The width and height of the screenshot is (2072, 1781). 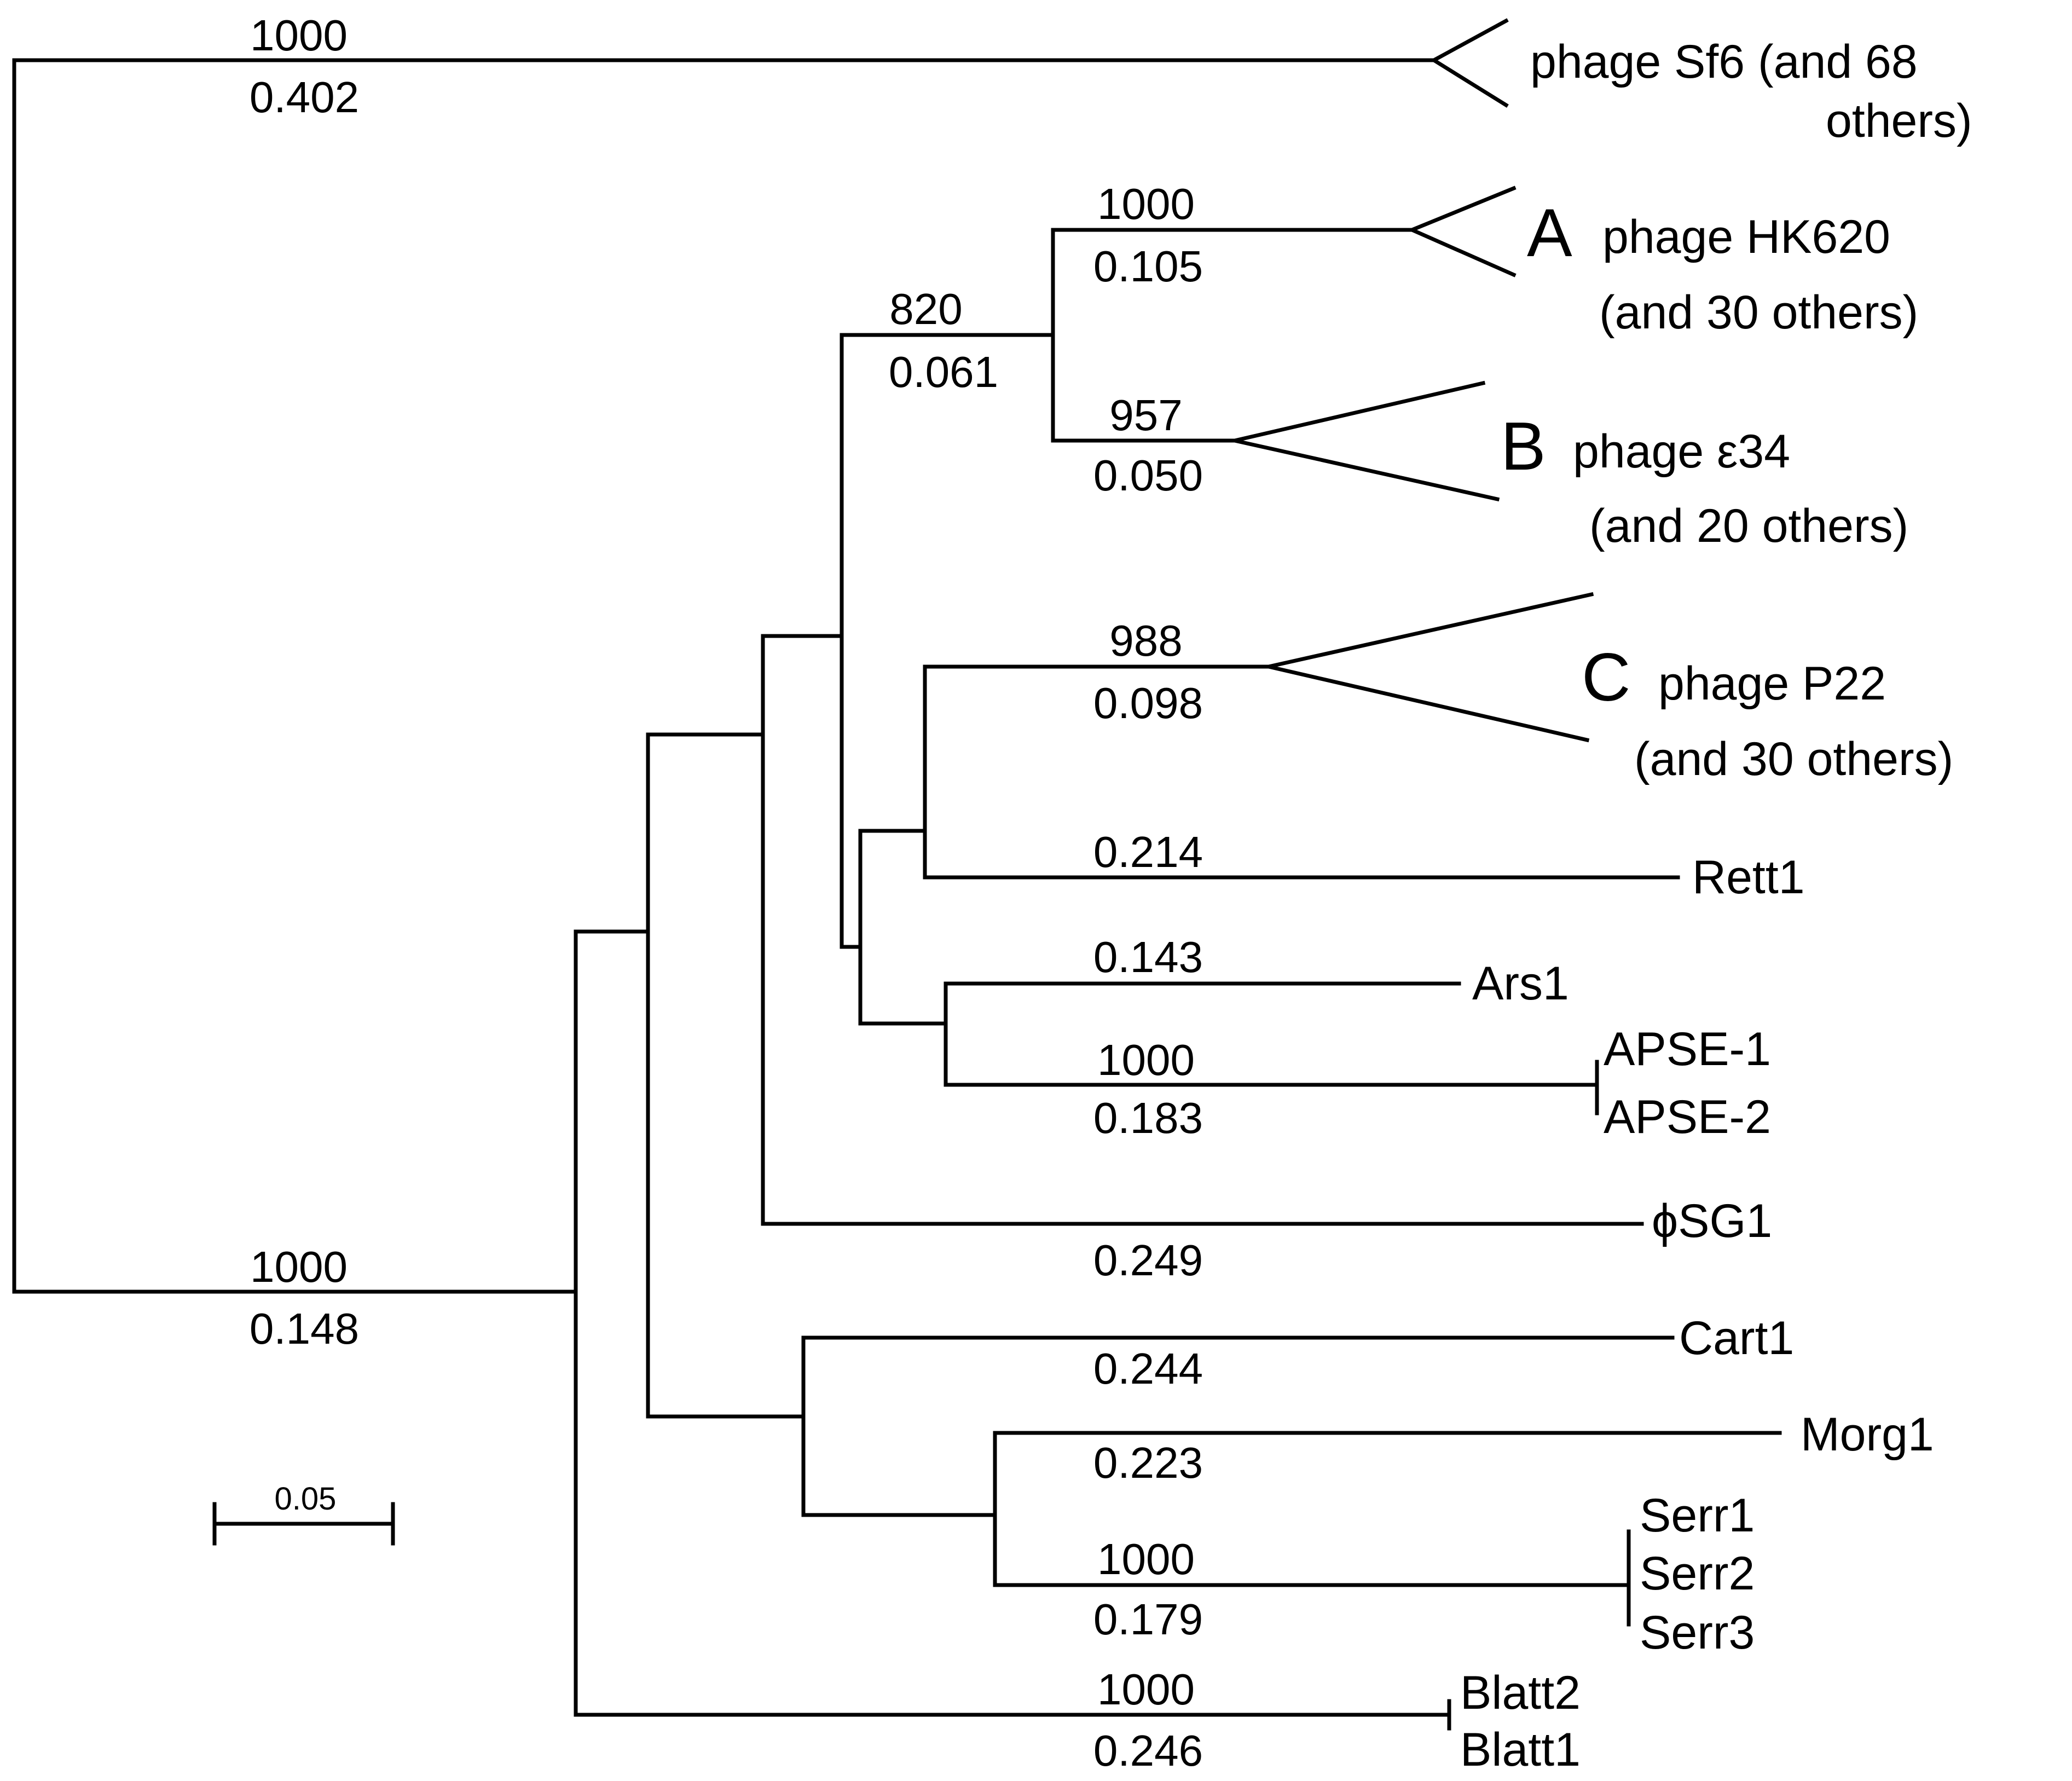 What do you see at coordinates (1697, 1573) in the screenshot?
I see `leaf-serr2: Serr2` at bounding box center [1697, 1573].